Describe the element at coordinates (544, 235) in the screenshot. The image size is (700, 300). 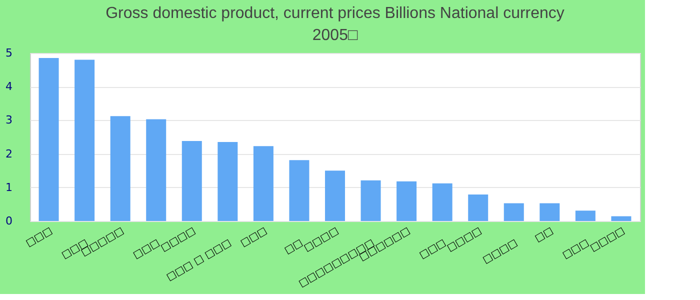
I see `x-tick-label: □□` at that location.